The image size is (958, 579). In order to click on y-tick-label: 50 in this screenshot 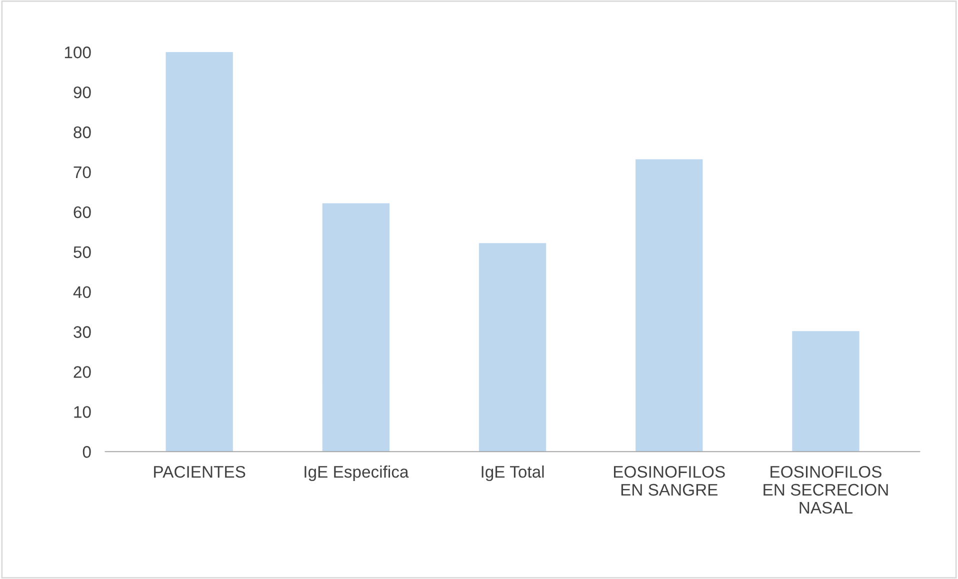, I will do `click(82, 252)`.